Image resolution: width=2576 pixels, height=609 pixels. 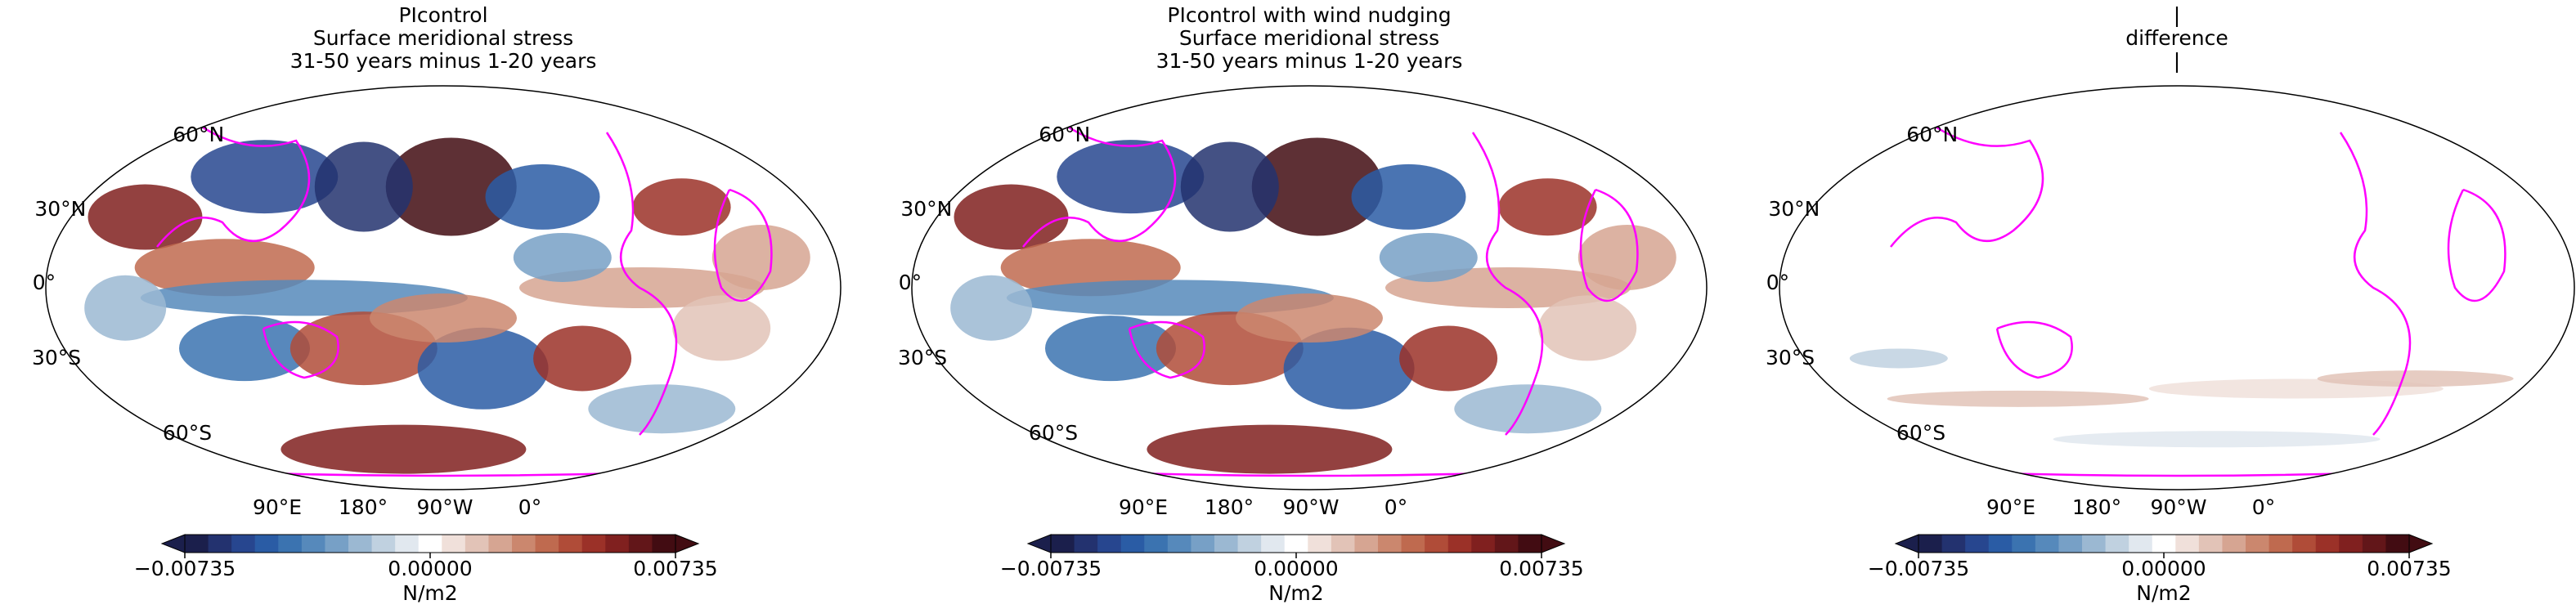 I want to click on lat-label: 30°N, so click(x=926, y=209).